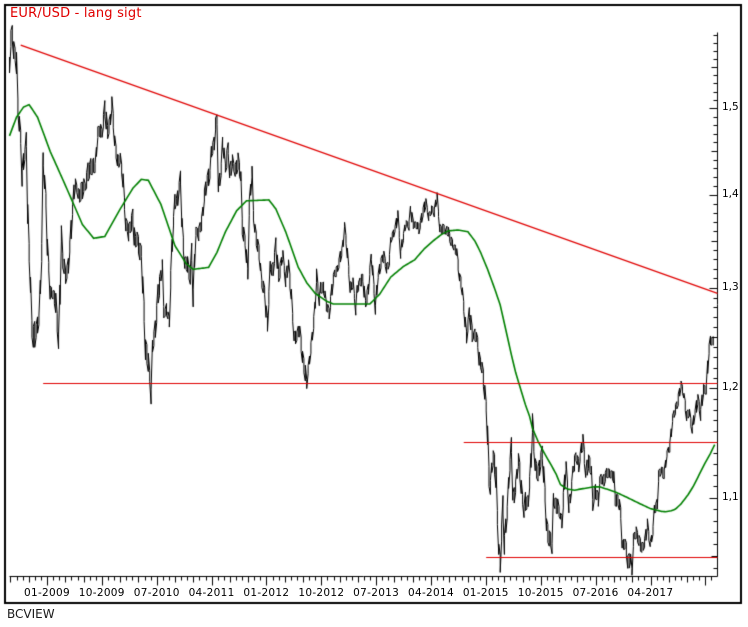  What do you see at coordinates (101, 593) in the screenshot?
I see `x-axis-label: 10-2009` at bounding box center [101, 593].